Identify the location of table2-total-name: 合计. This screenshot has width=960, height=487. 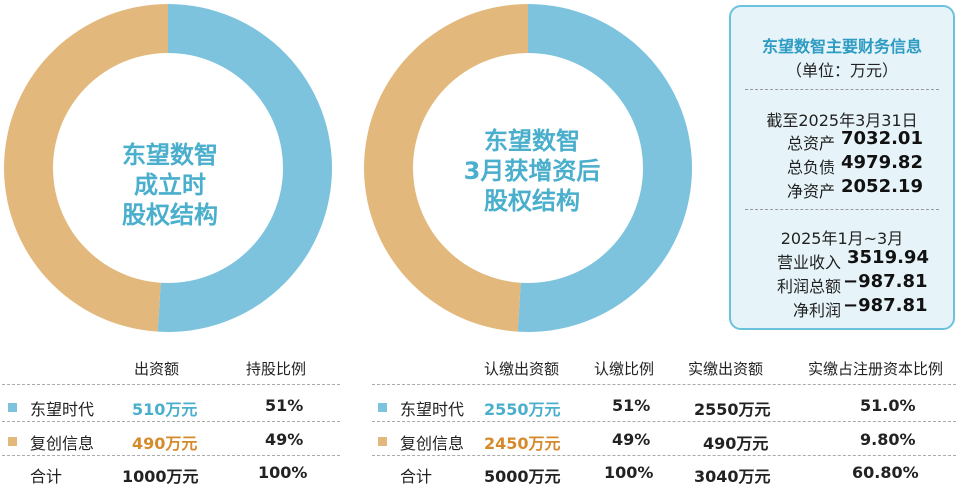
(416, 476).